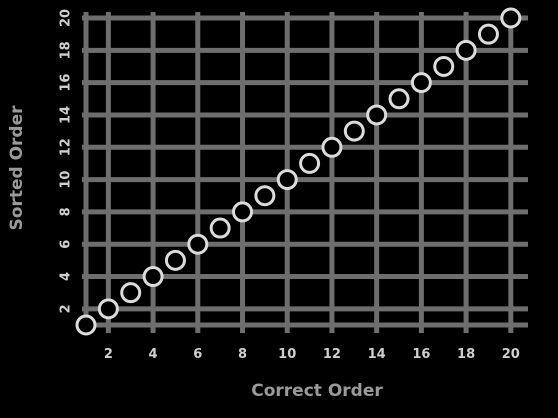  I want to click on y-tick-label: 20, so click(66, 18).